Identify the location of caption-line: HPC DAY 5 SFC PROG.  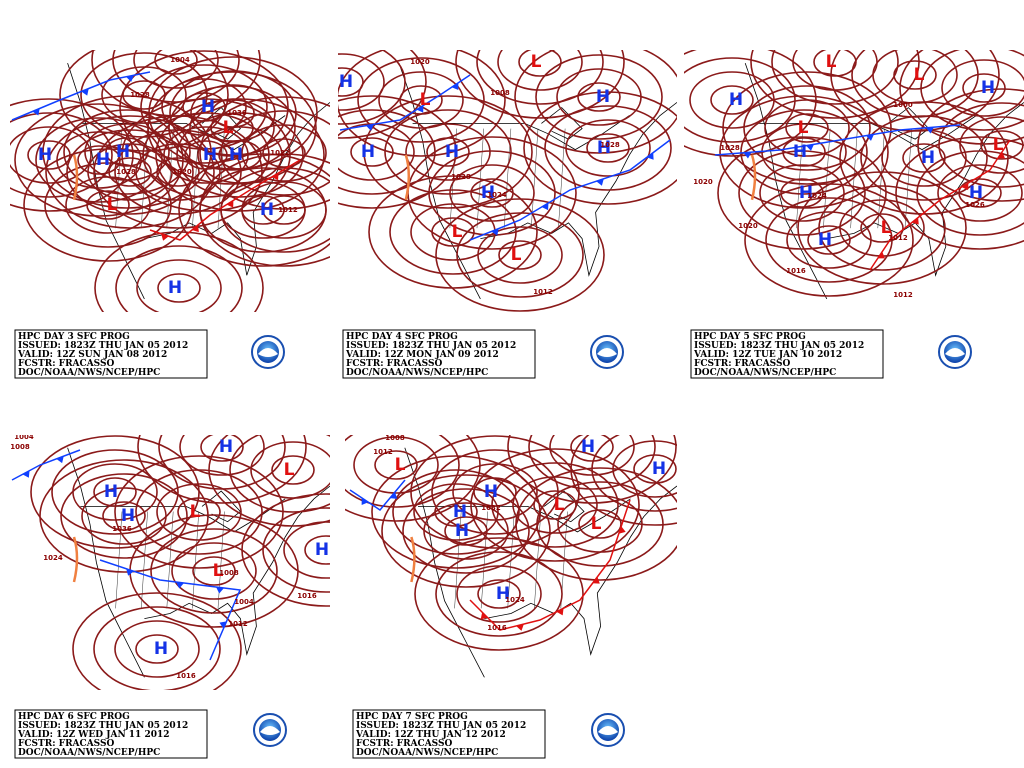
(750, 337).